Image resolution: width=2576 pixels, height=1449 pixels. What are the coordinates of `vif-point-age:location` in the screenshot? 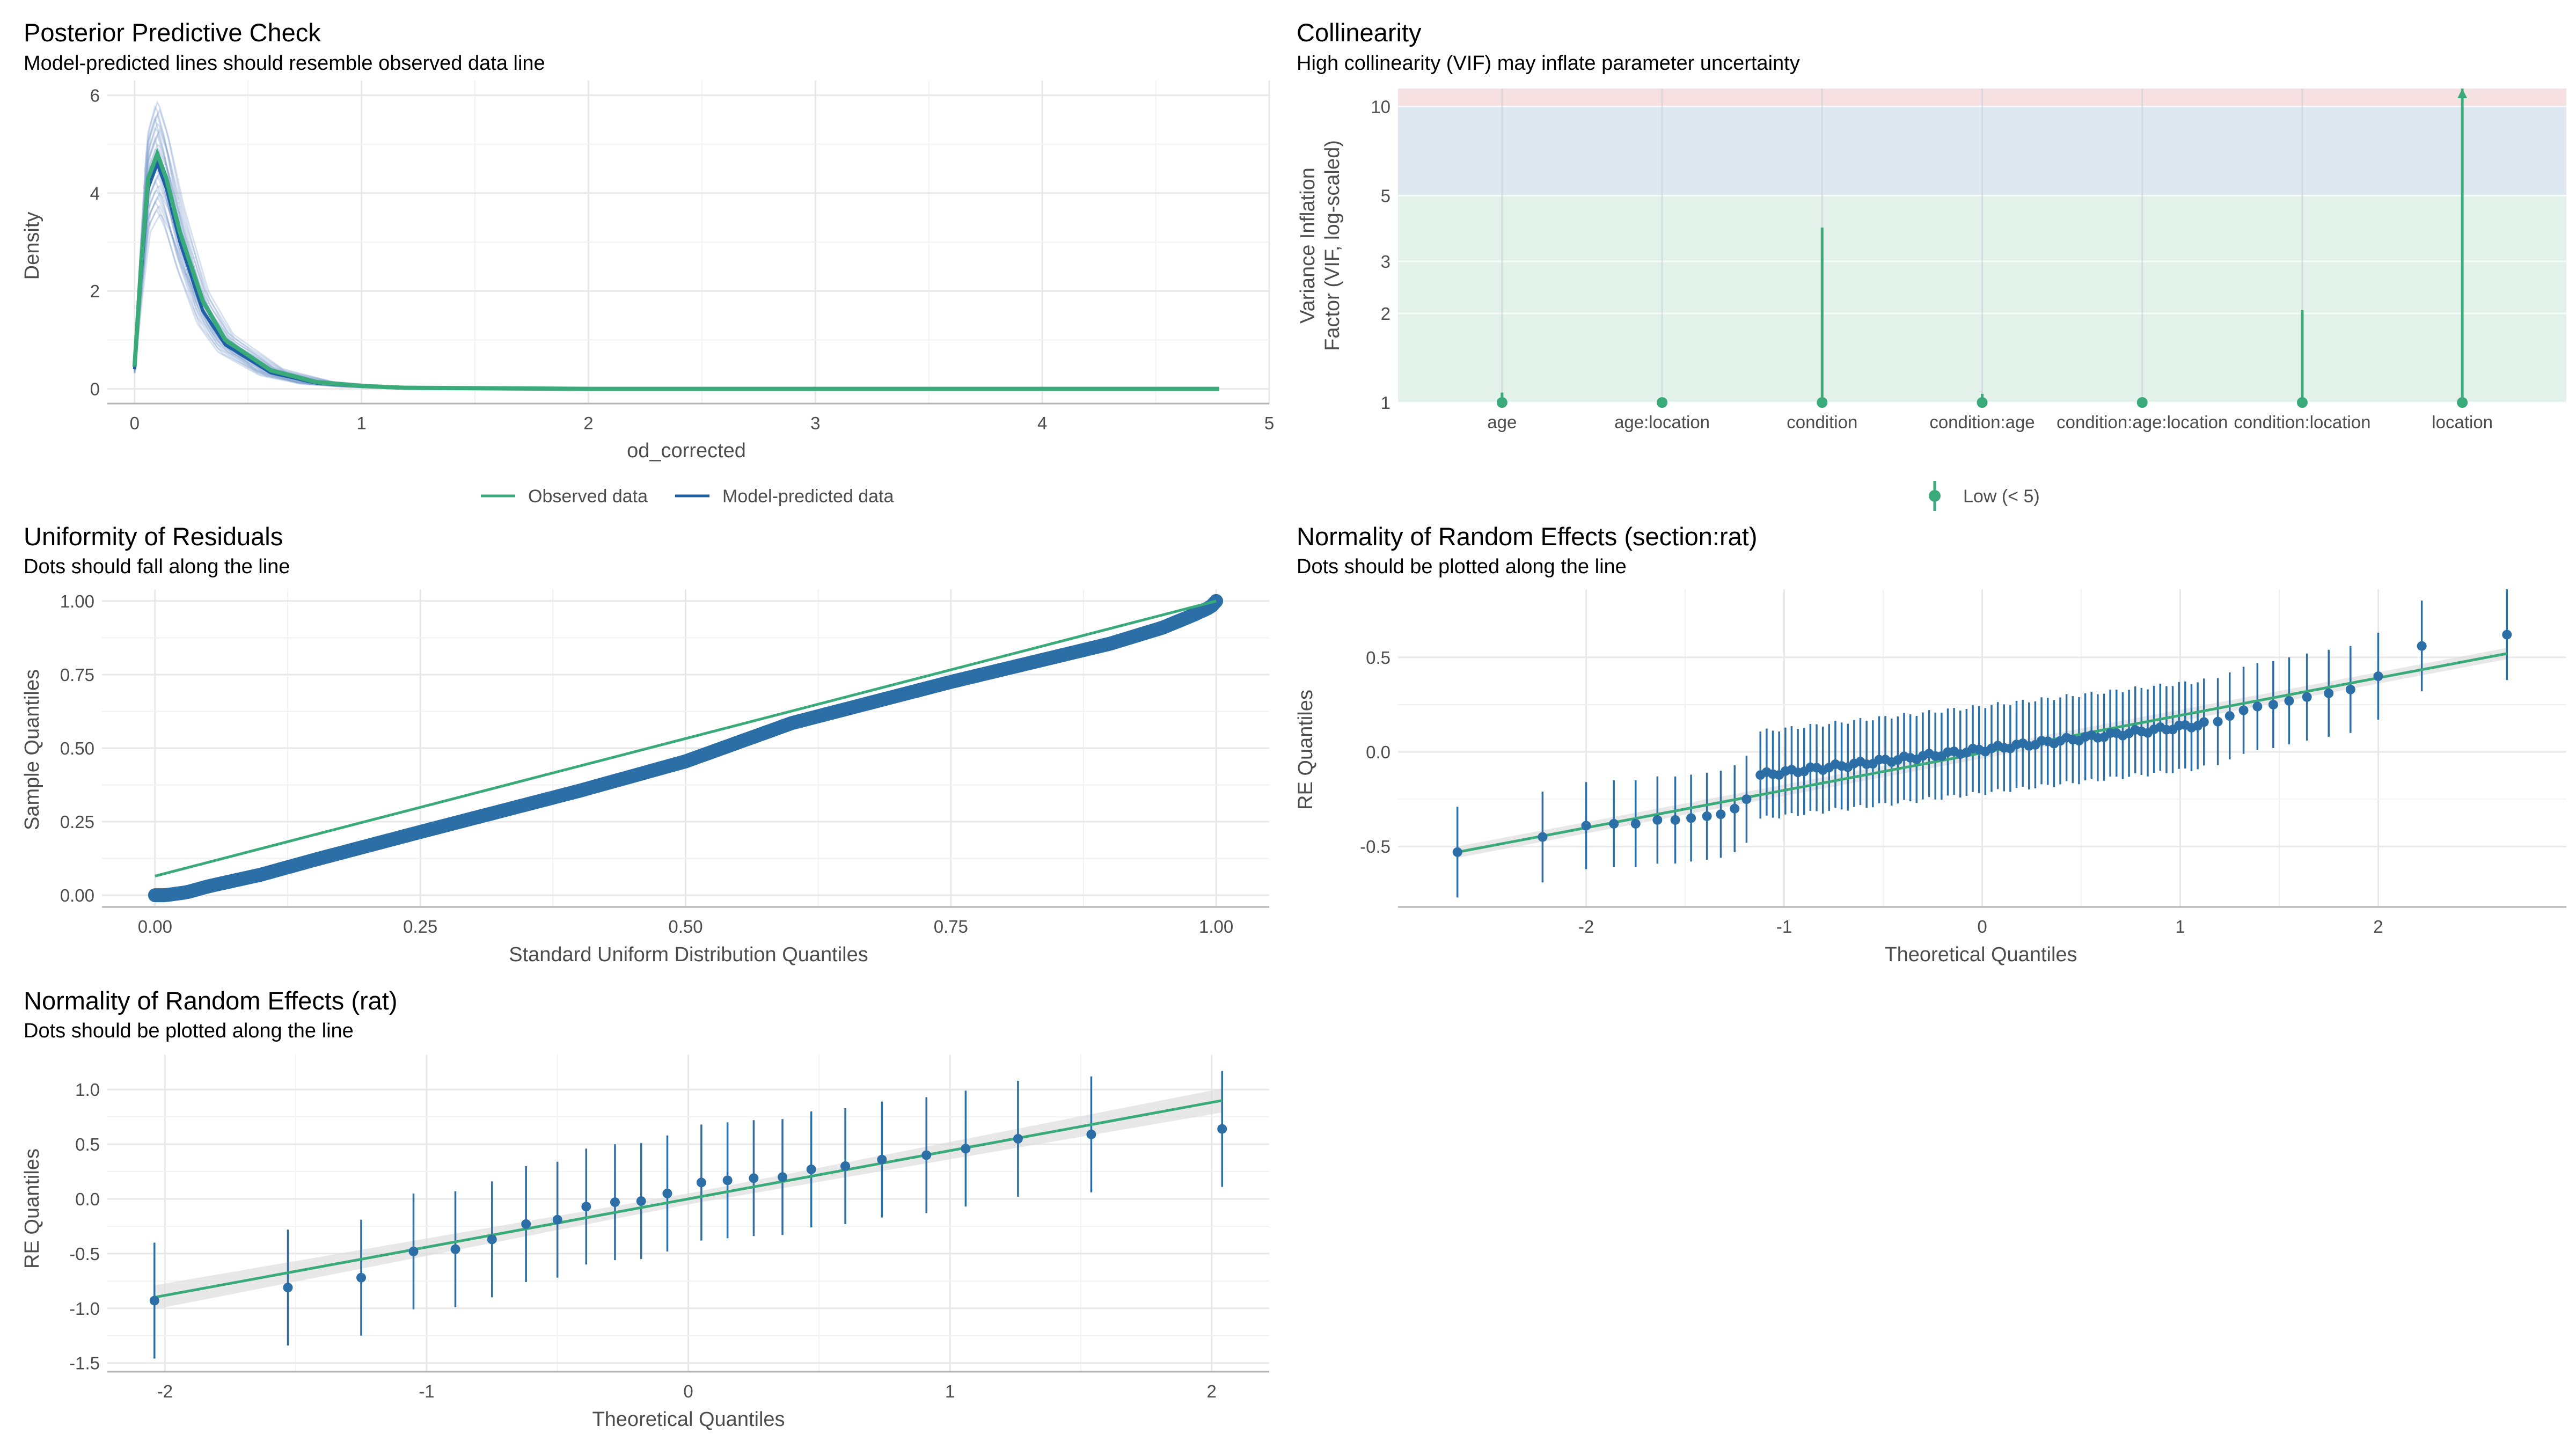 It's located at (1662, 402).